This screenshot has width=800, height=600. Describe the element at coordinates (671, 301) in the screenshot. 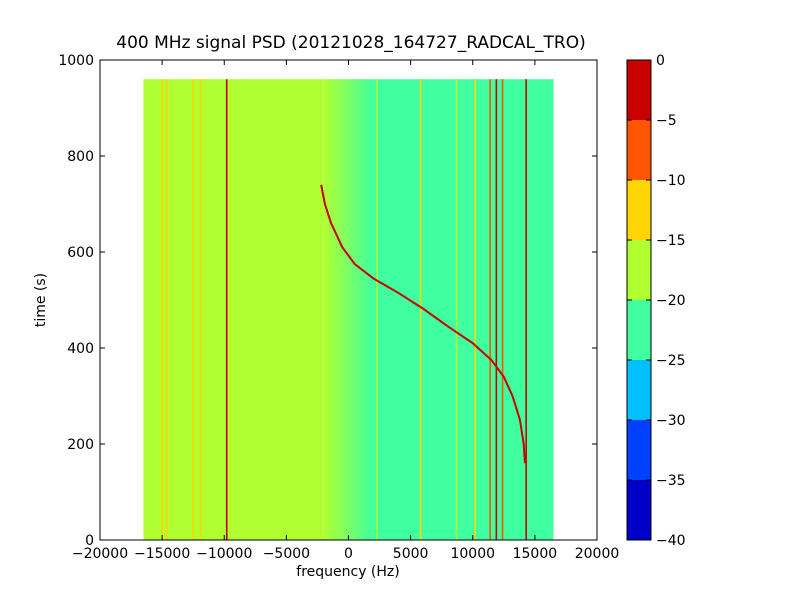

I see `colorbar-tick-label: −20` at that location.